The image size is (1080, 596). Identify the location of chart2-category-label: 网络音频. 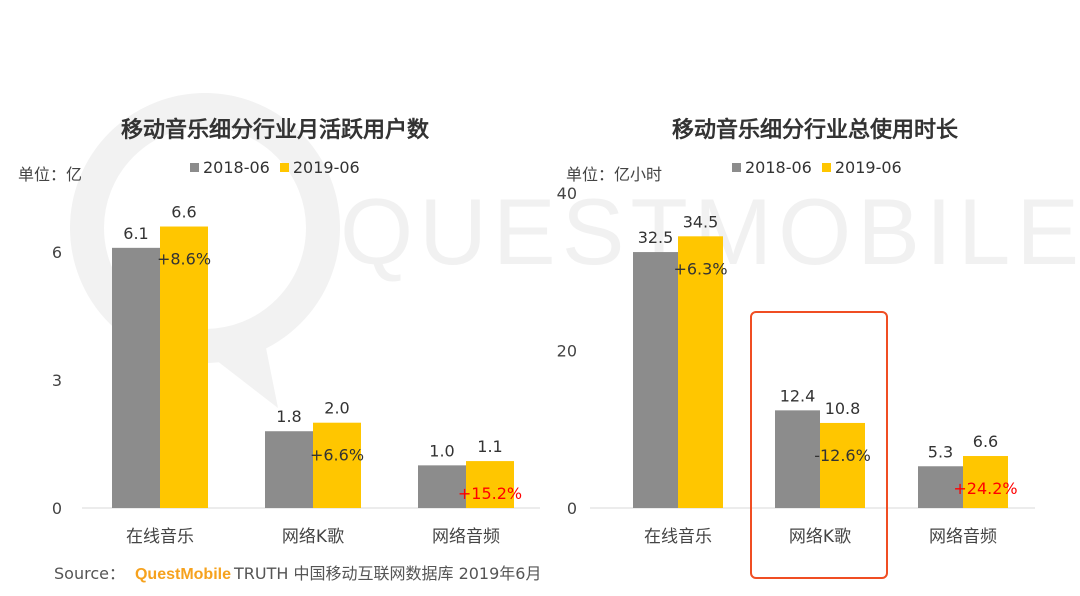
(963, 537).